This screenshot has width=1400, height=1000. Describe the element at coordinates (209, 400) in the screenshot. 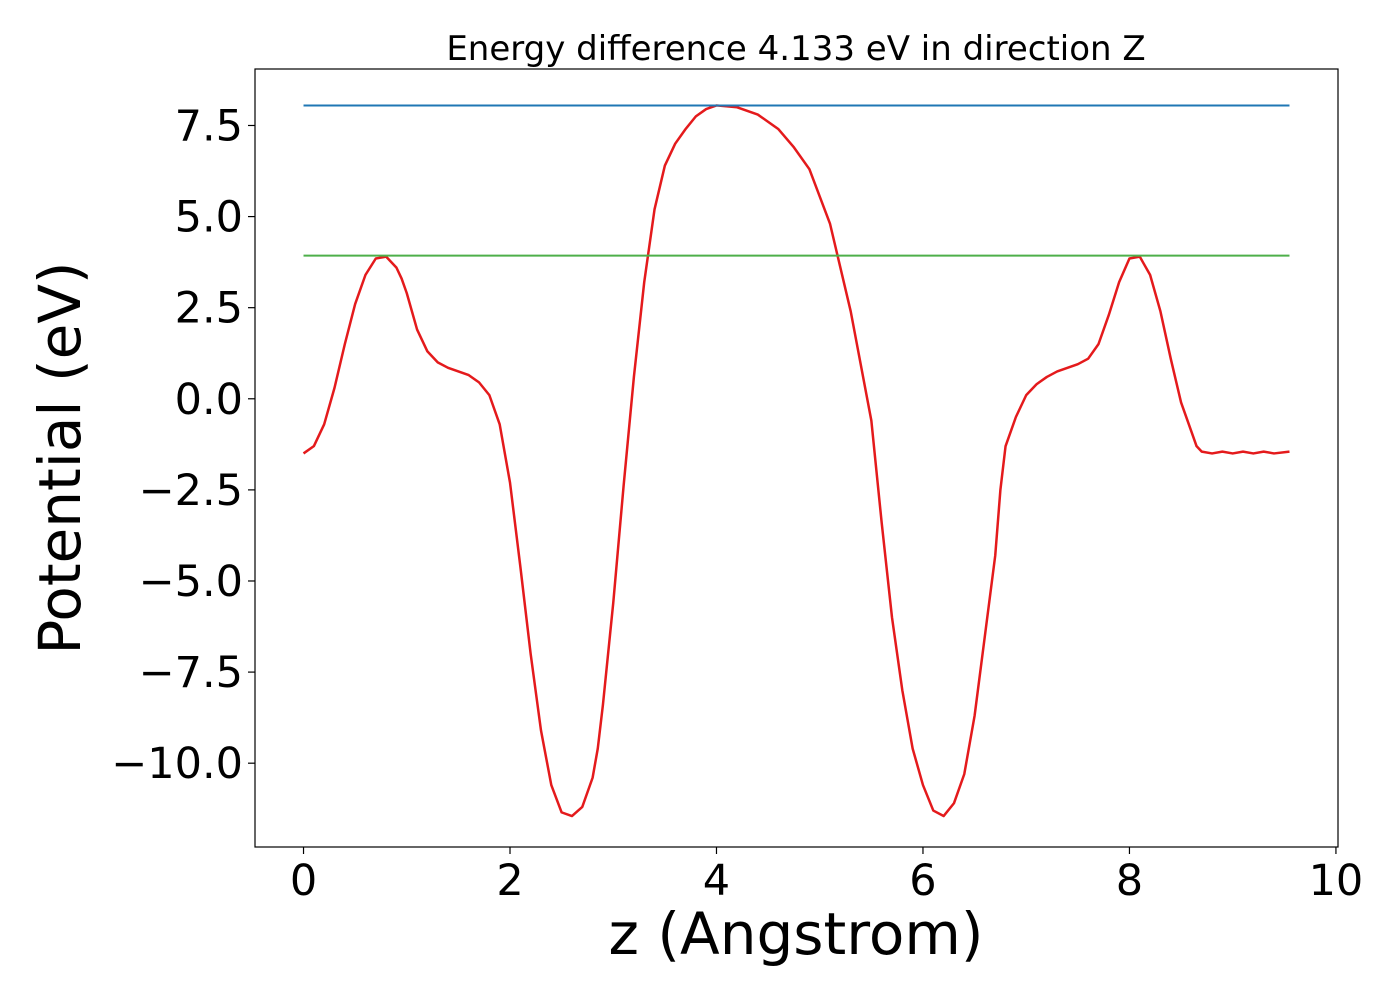

I see `y-tick-label: 0.0` at that location.